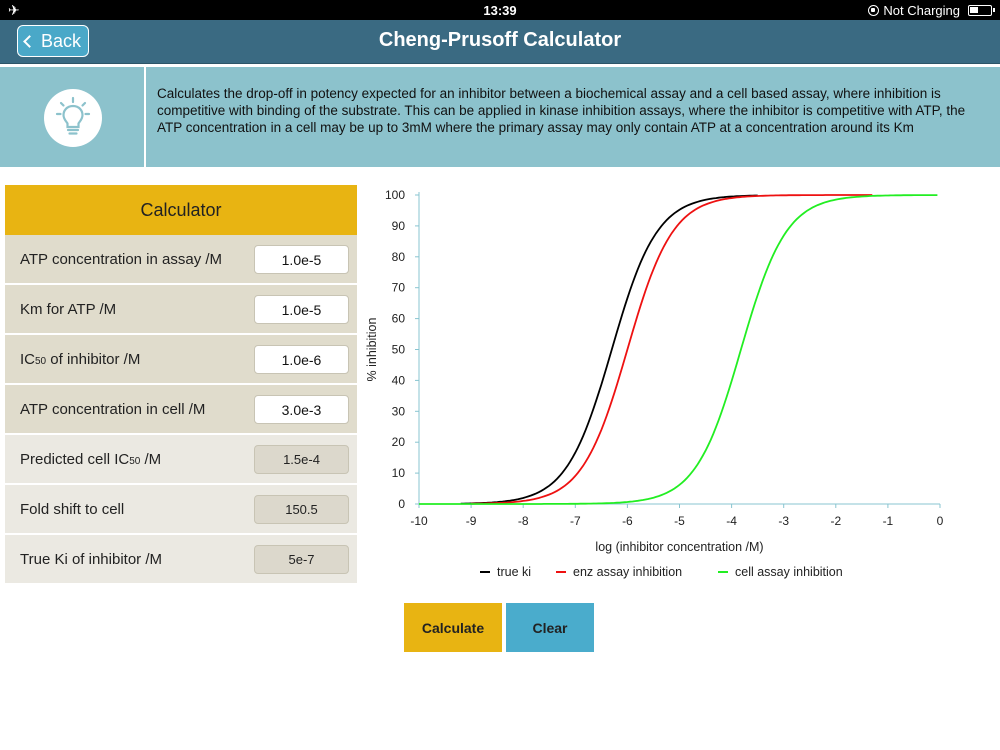  I want to click on atp-cell-input, so click(301, 409).